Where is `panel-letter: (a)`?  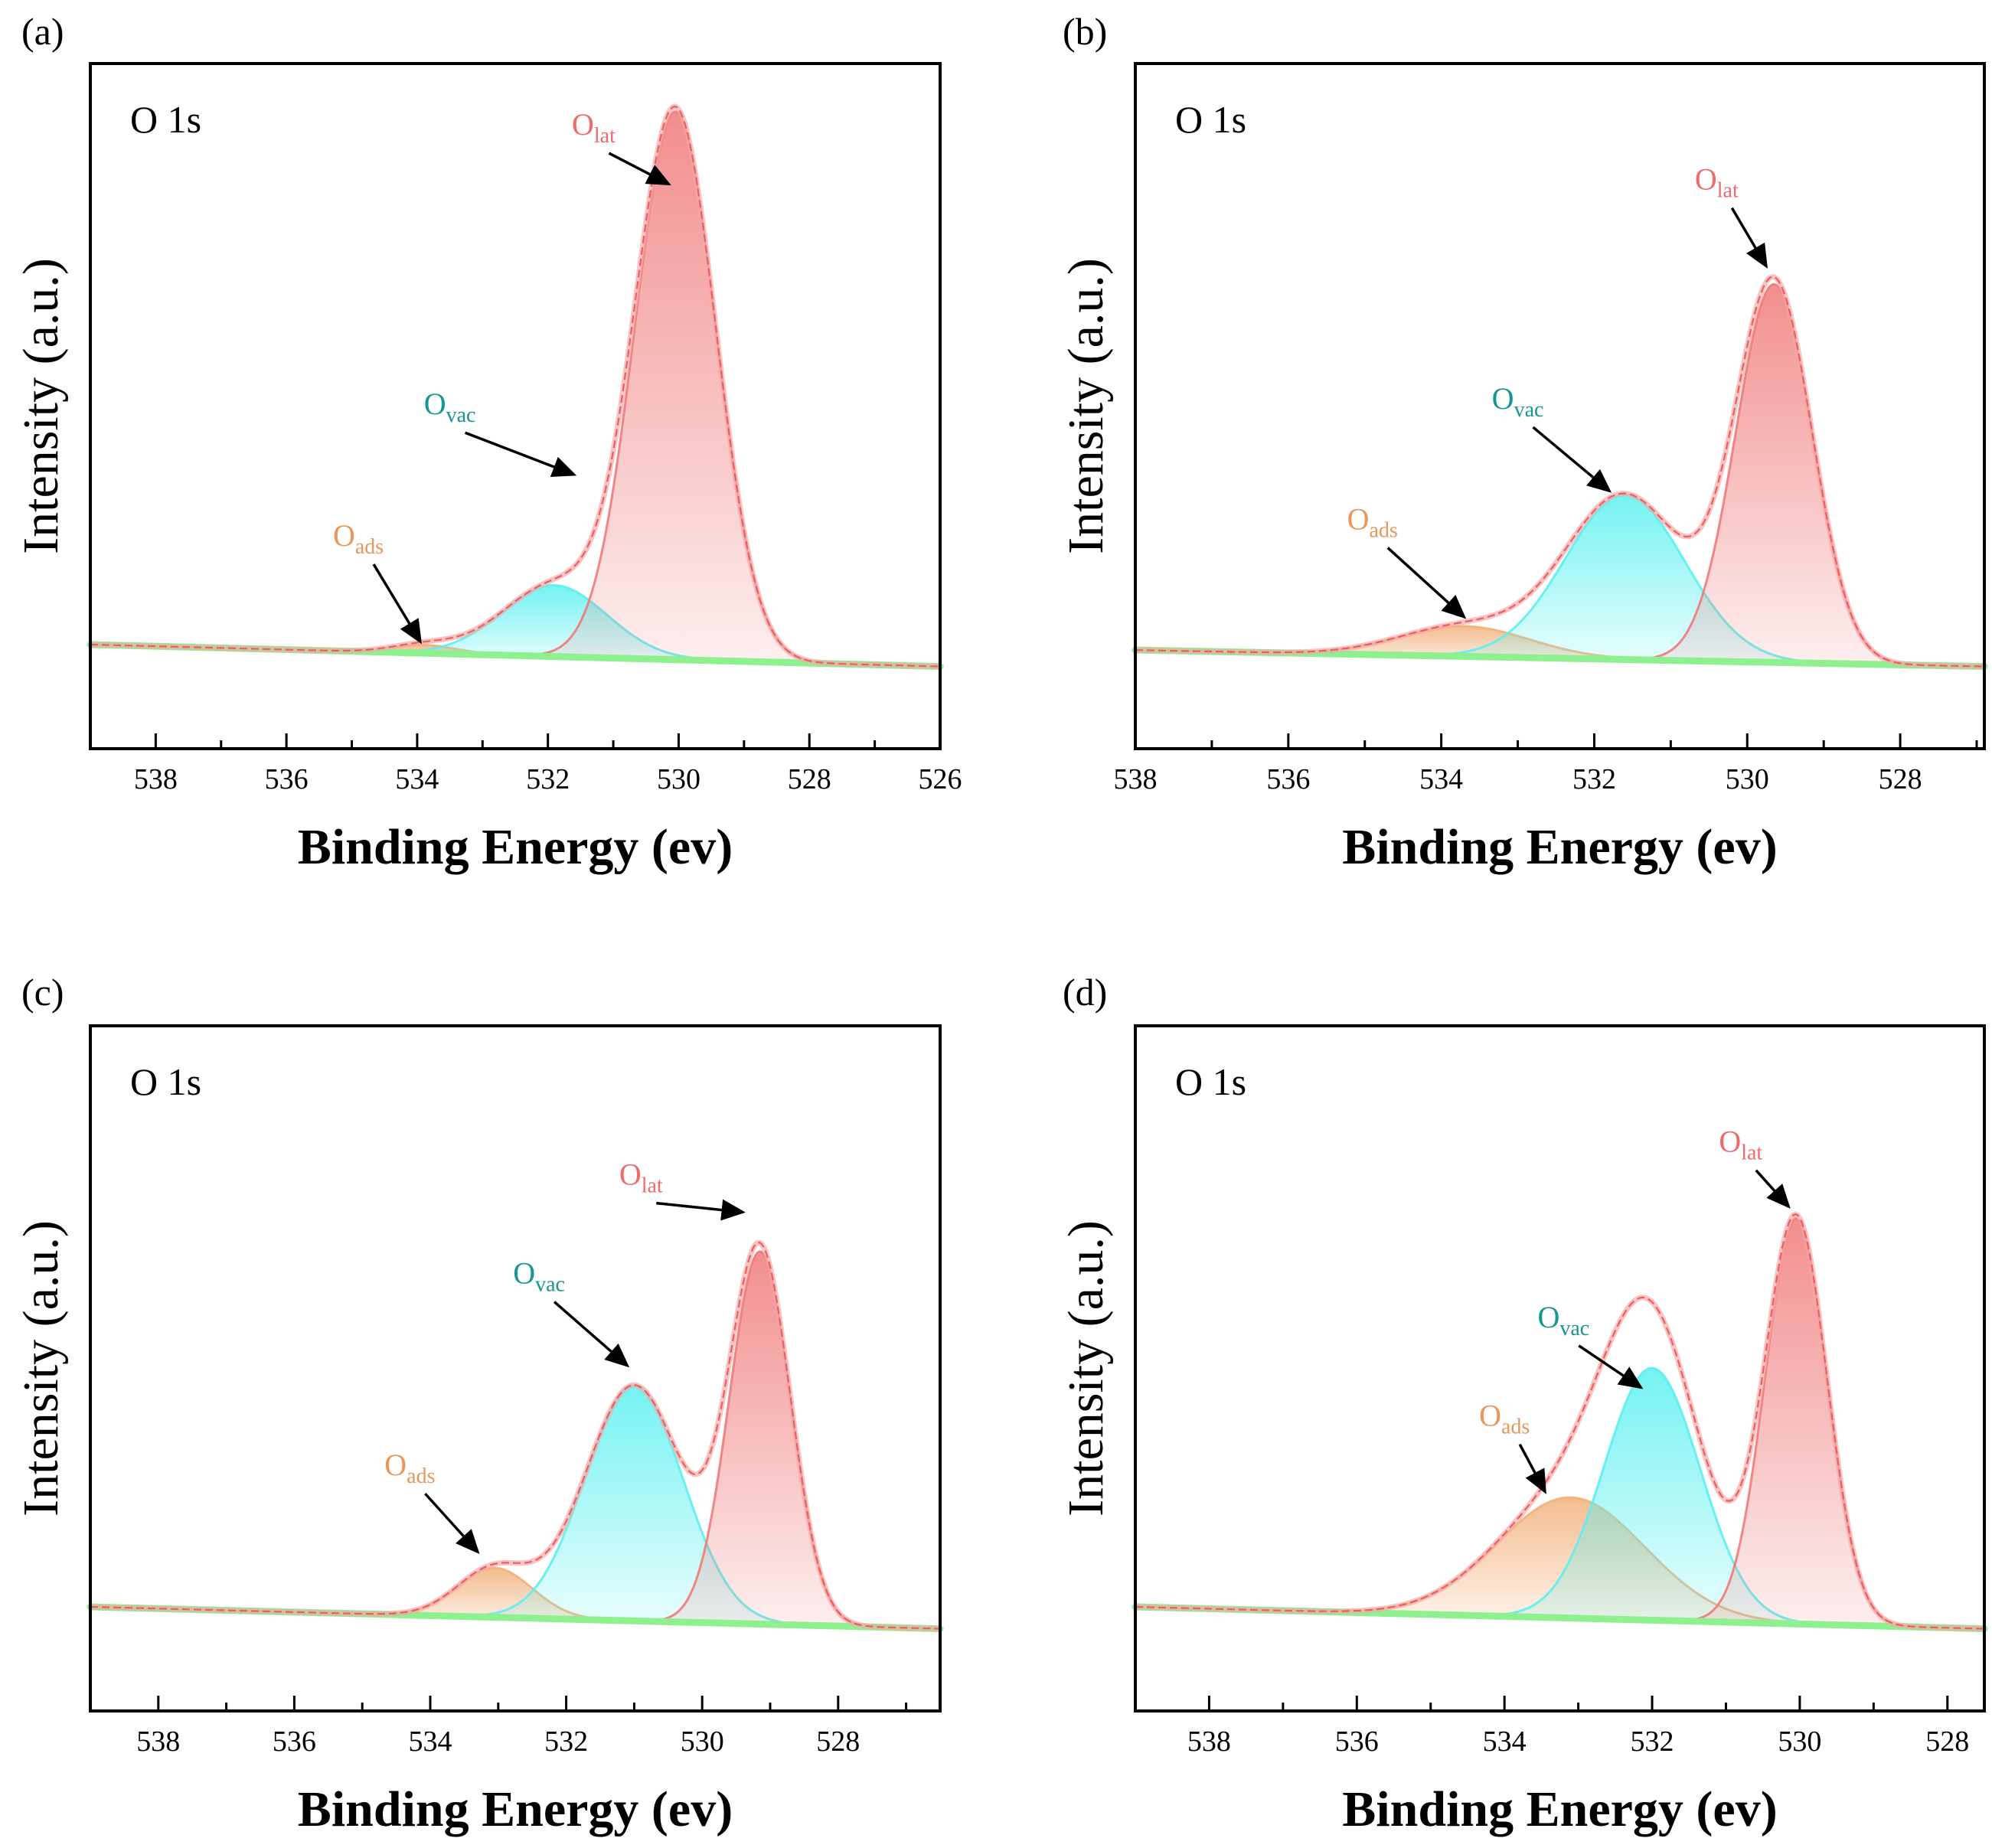
panel-letter: (a) is located at coordinates (42, 32).